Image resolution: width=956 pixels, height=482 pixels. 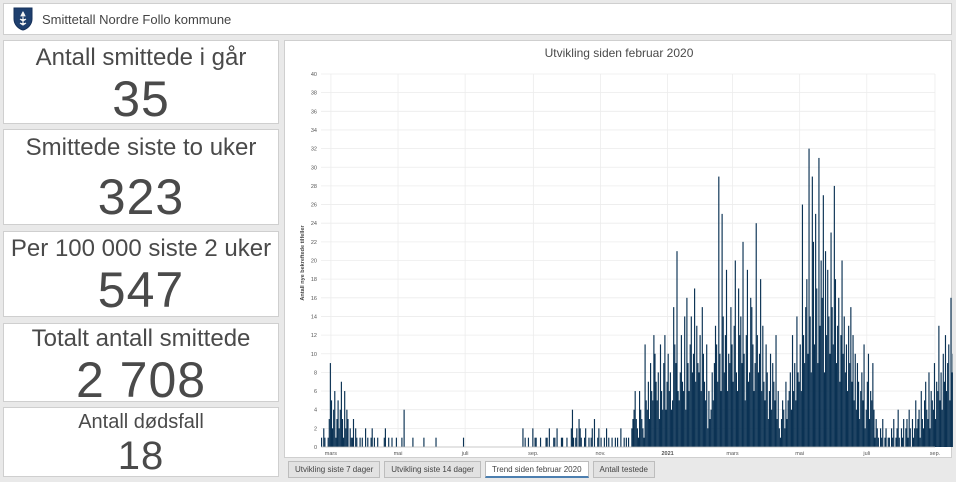 I want to click on y-tick-label: 20, so click(x=314, y=262).